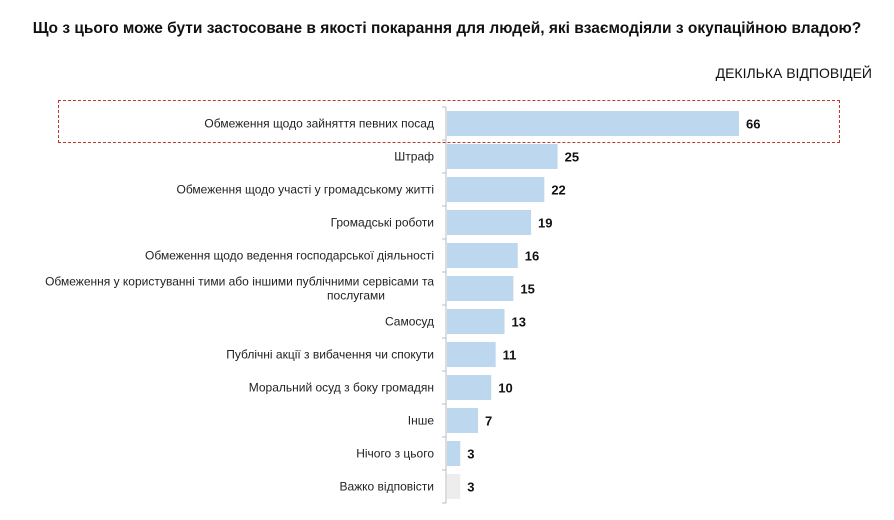  Describe the element at coordinates (319, 124) in the screenshot. I see `category-label: Обмеження щодо зайняття певних посад` at that location.